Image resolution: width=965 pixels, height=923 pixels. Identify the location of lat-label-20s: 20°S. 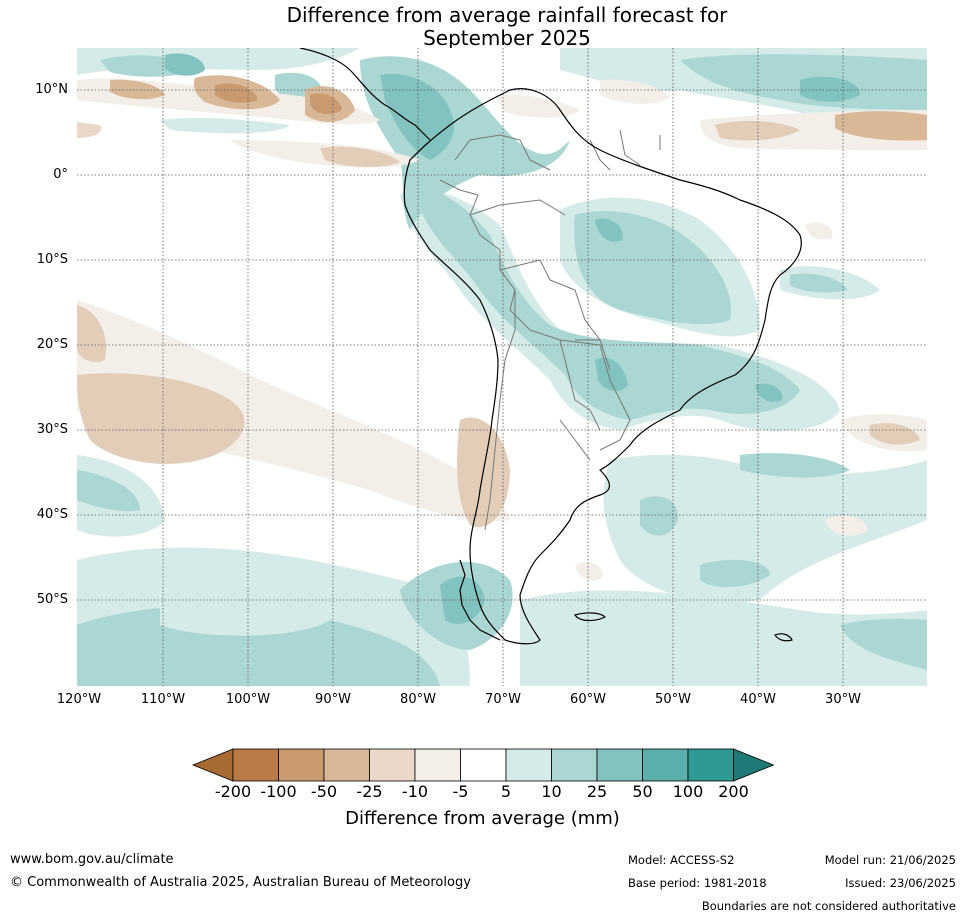
(52, 344).